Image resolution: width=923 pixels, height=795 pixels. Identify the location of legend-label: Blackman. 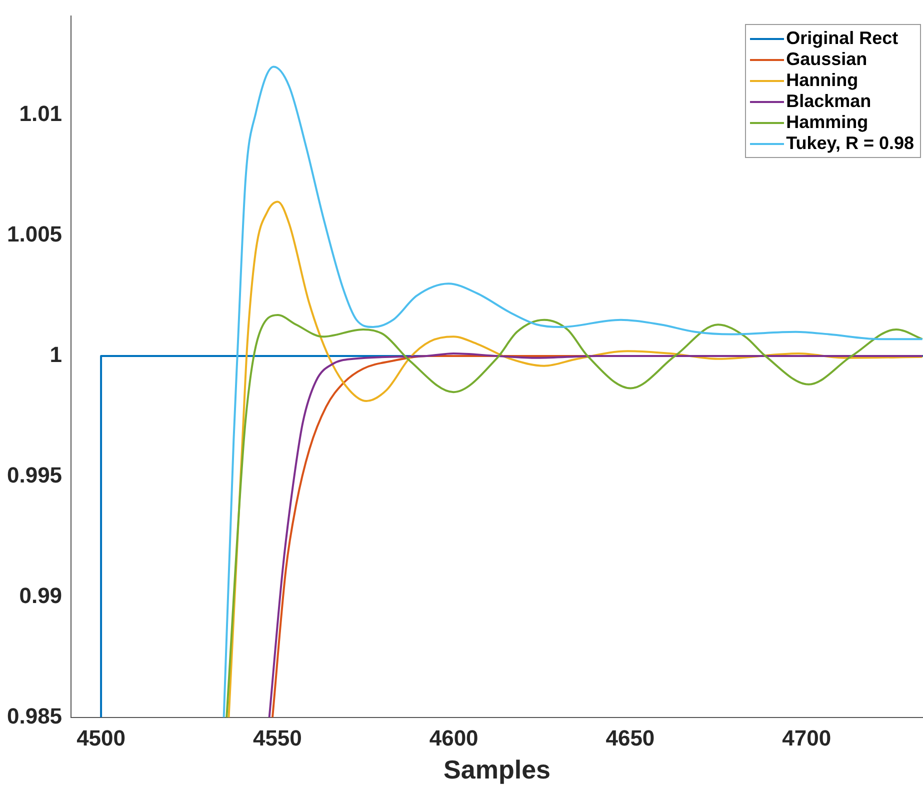
(829, 101).